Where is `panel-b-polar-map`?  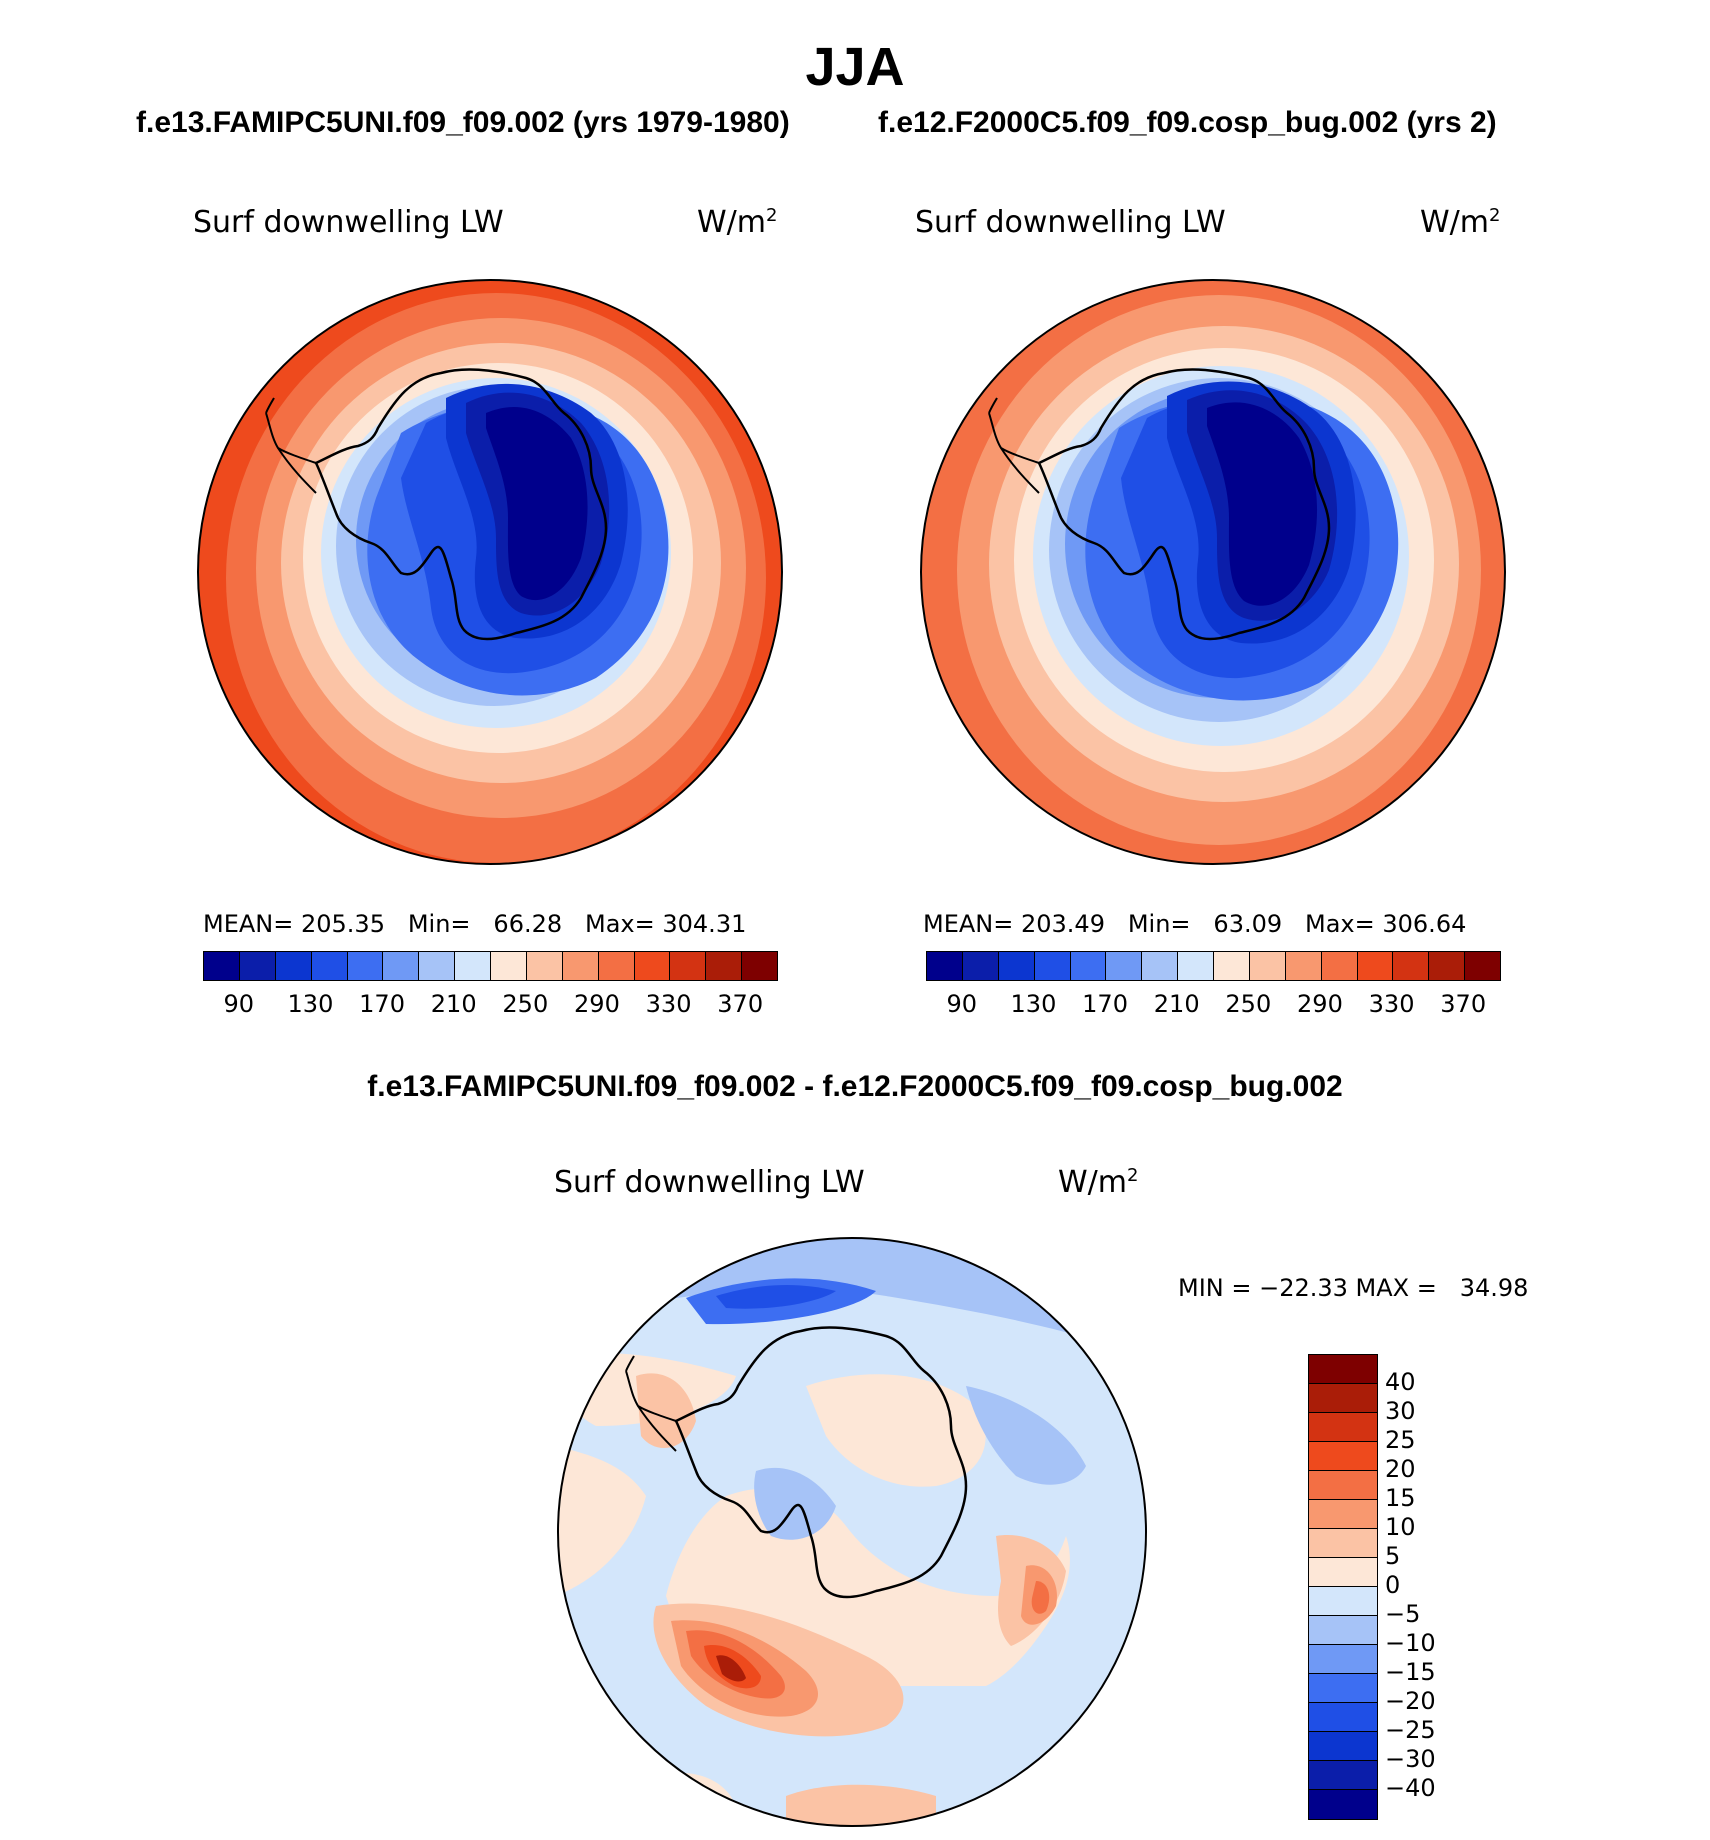 panel-b-polar-map is located at coordinates (1213, 572).